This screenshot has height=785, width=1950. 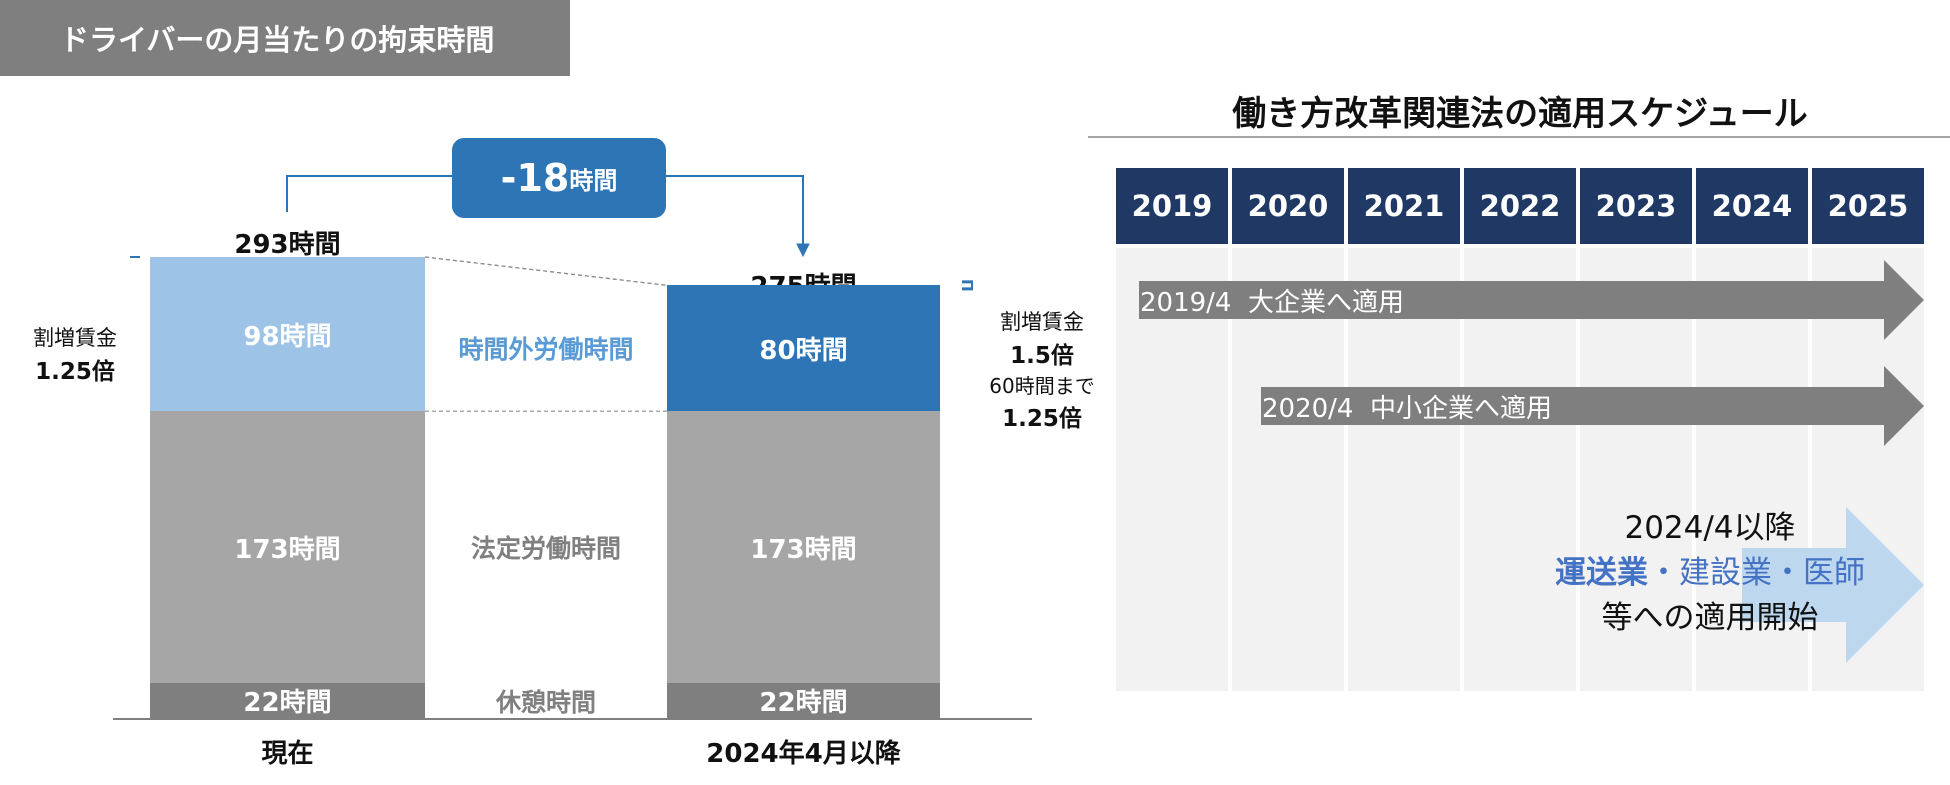 I want to click on event-industries: 運送業・建設業・医師, so click(x=1710, y=569).